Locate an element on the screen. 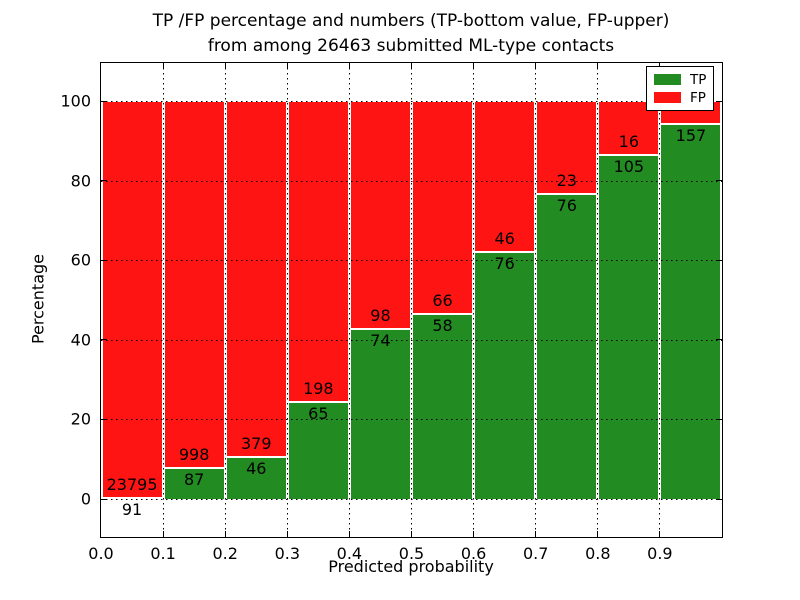  x-axis-label: Predicted probability is located at coordinates (411, 566).